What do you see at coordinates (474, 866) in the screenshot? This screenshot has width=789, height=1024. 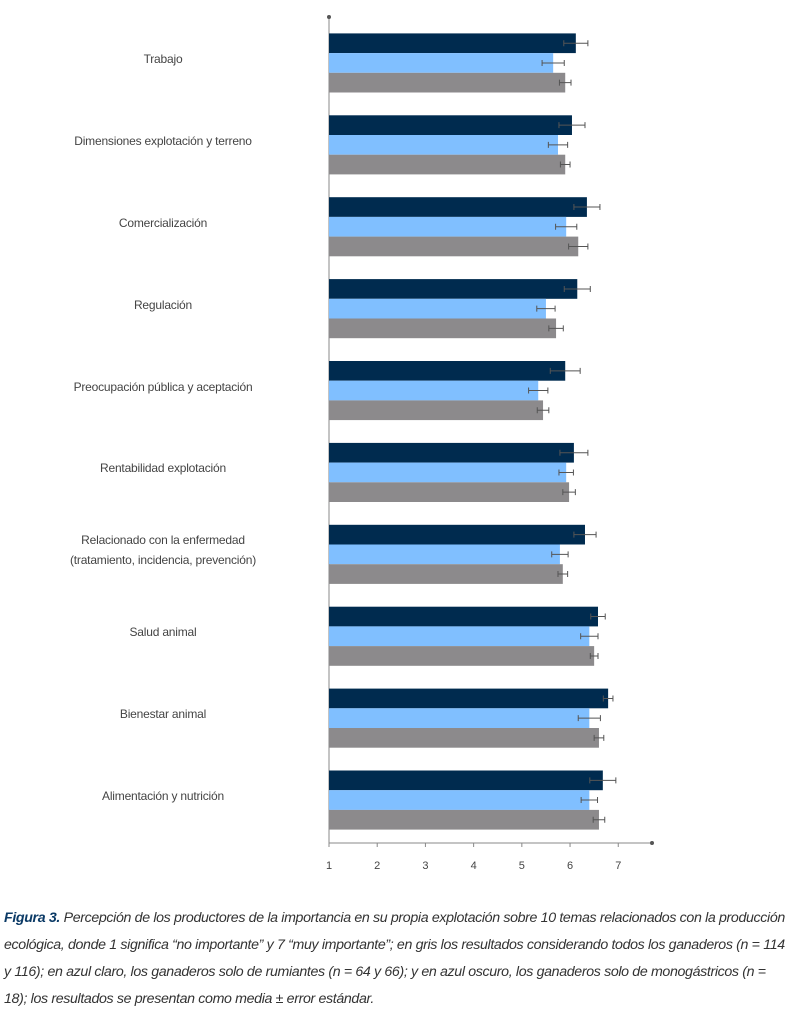 I see `x-tick-label: 4` at bounding box center [474, 866].